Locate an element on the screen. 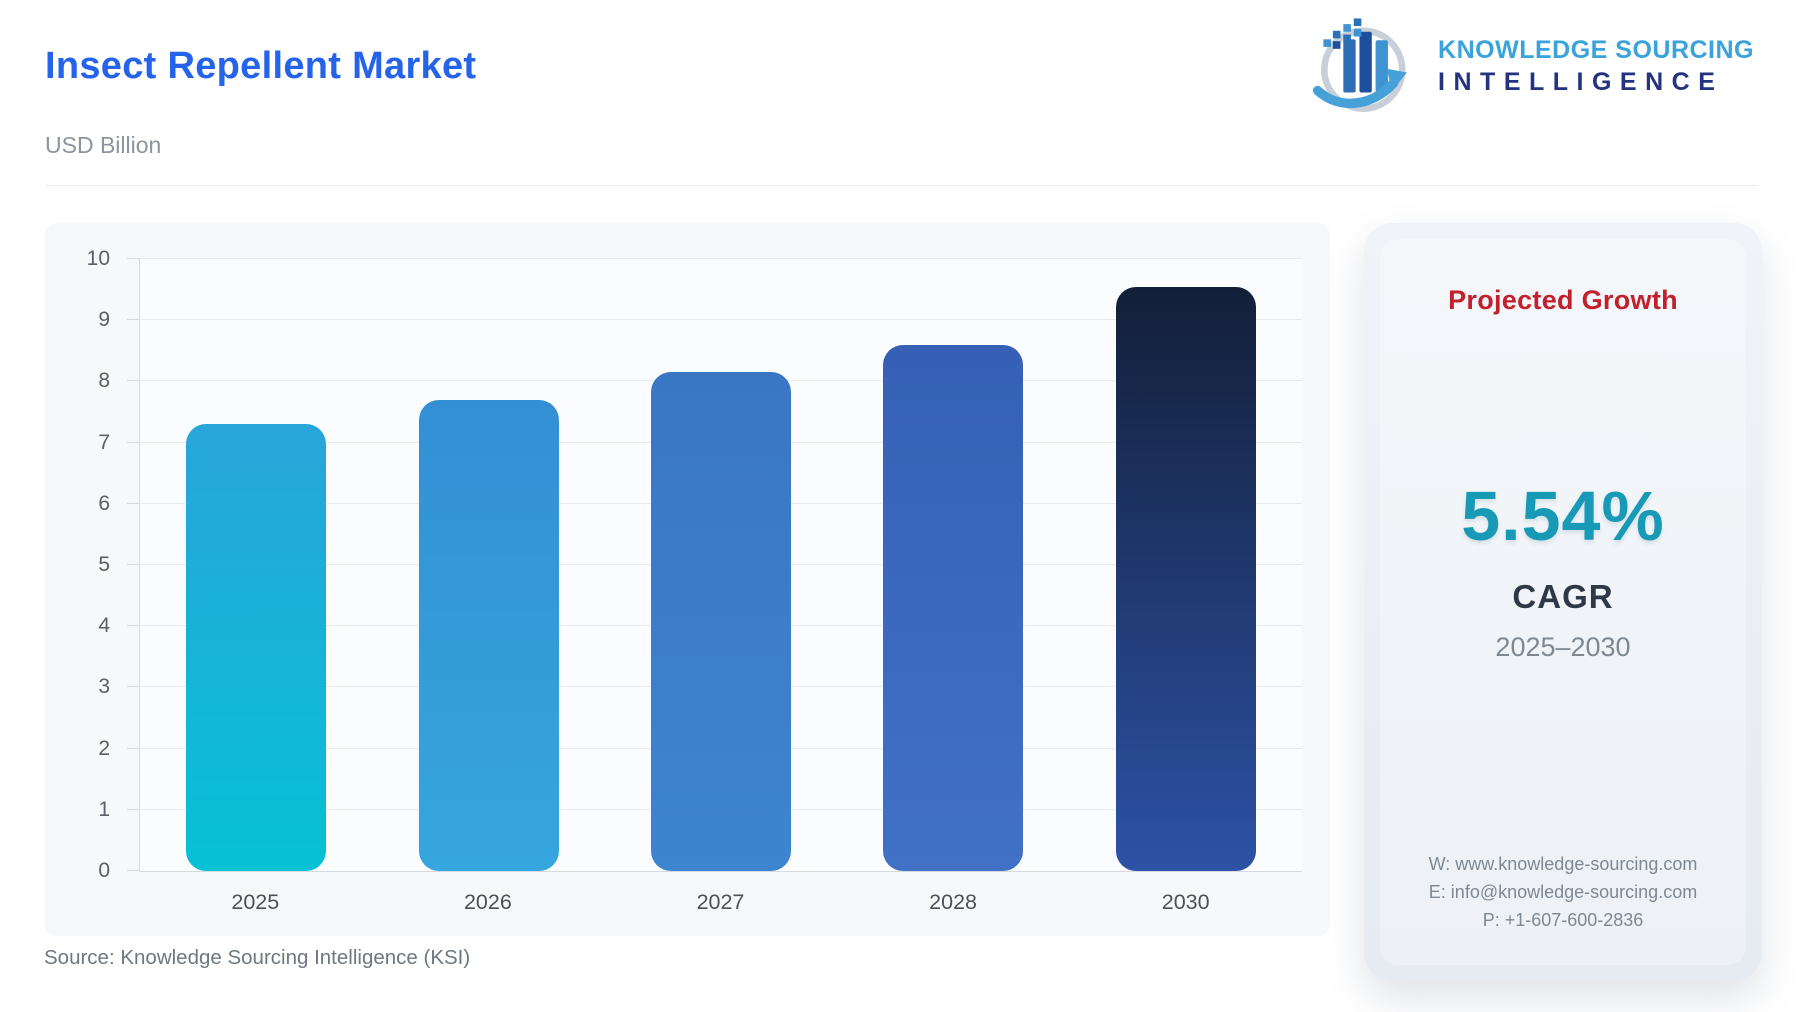  brand-logo: KNOWLEDGE SOURCING INTELLIGENCE is located at coordinates (1533, 66).